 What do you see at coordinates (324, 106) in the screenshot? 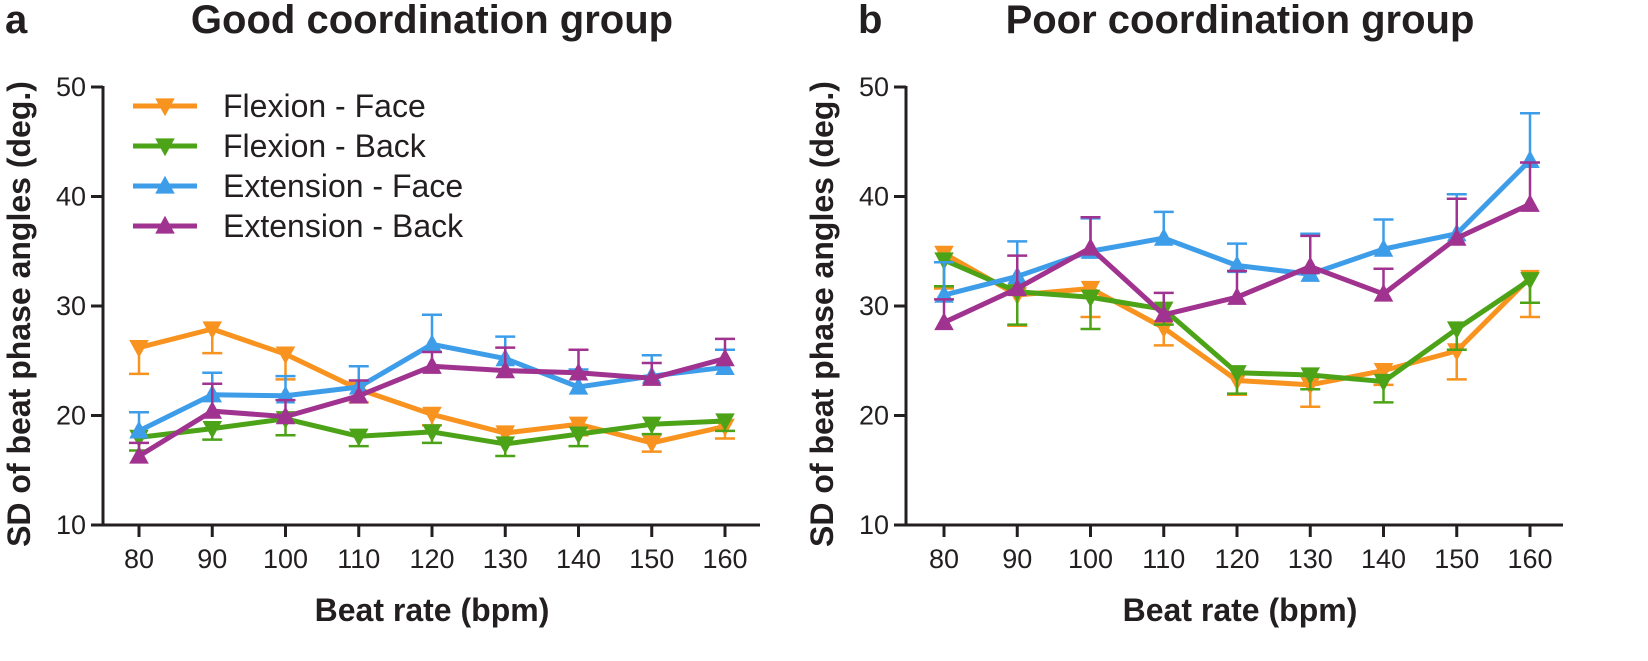
I see `legend-label: Flexion - Face` at bounding box center [324, 106].